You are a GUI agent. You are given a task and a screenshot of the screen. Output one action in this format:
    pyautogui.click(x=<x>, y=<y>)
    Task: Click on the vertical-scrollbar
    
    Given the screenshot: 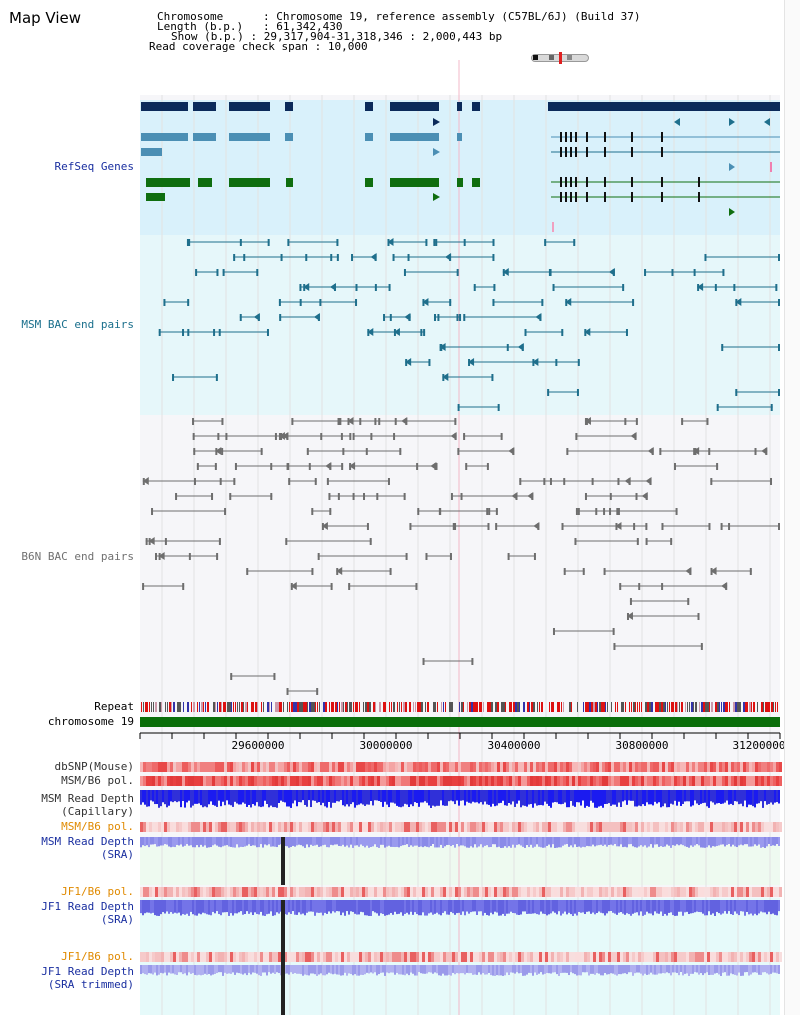 What is the action you would take?
    pyautogui.click(x=792, y=507)
    